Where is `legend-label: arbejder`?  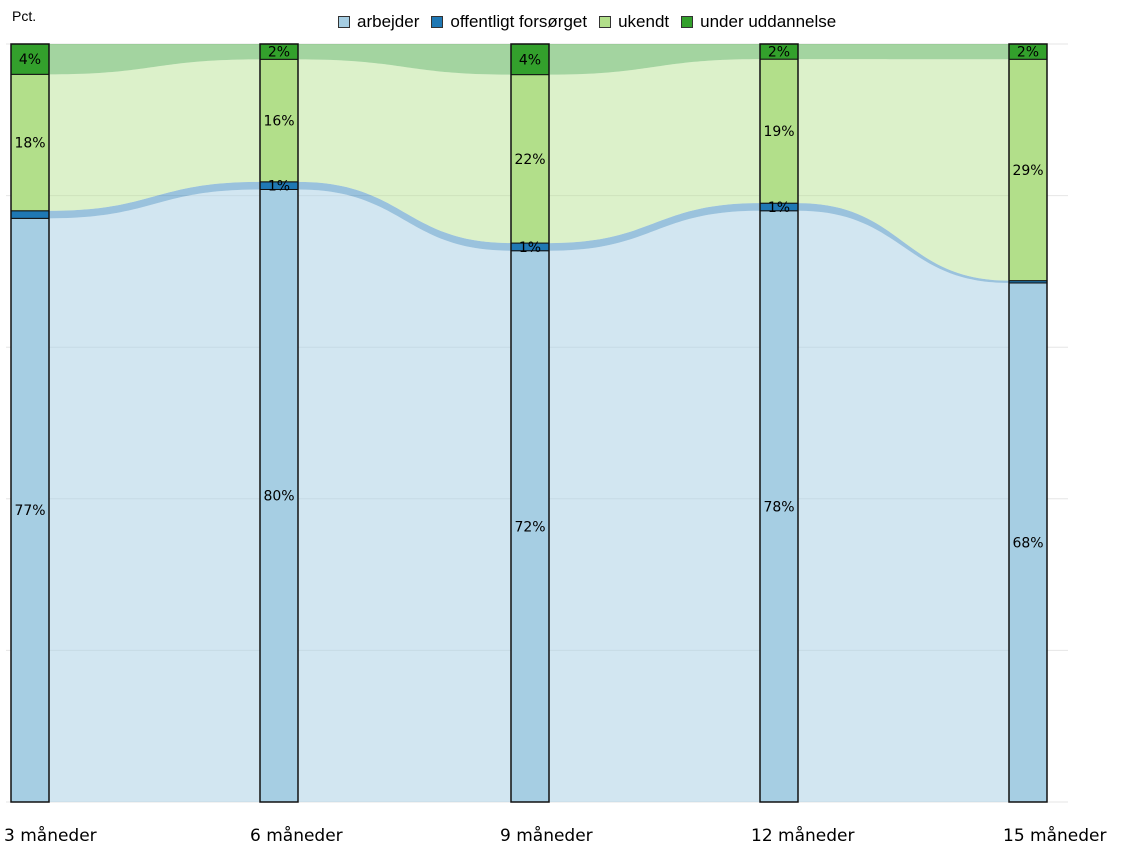 legend-label: arbejder is located at coordinates (388, 21).